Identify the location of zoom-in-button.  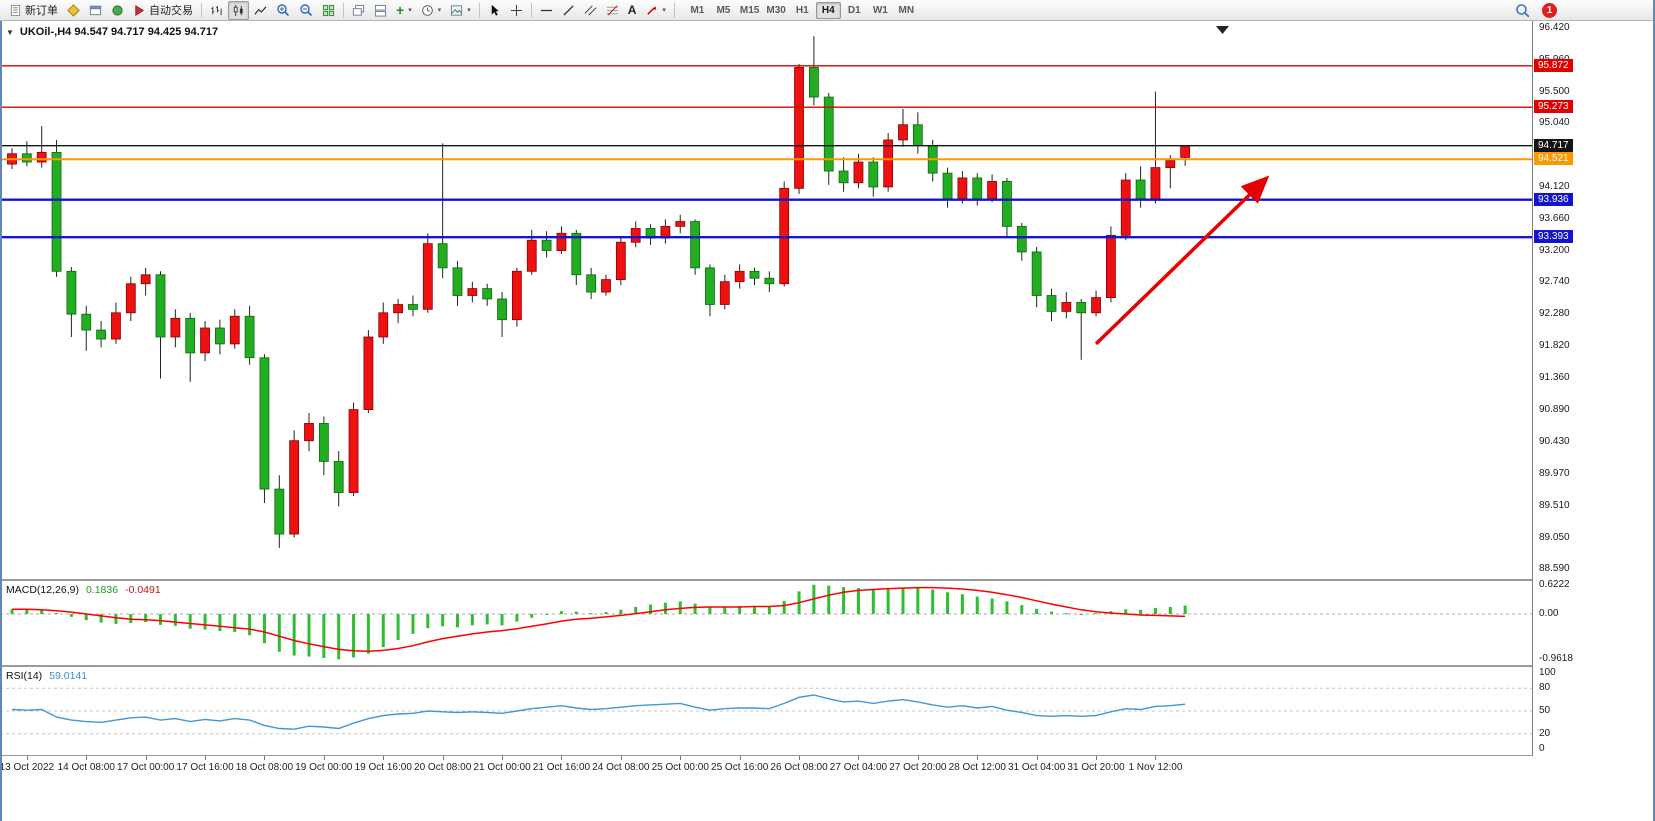
(283, 10).